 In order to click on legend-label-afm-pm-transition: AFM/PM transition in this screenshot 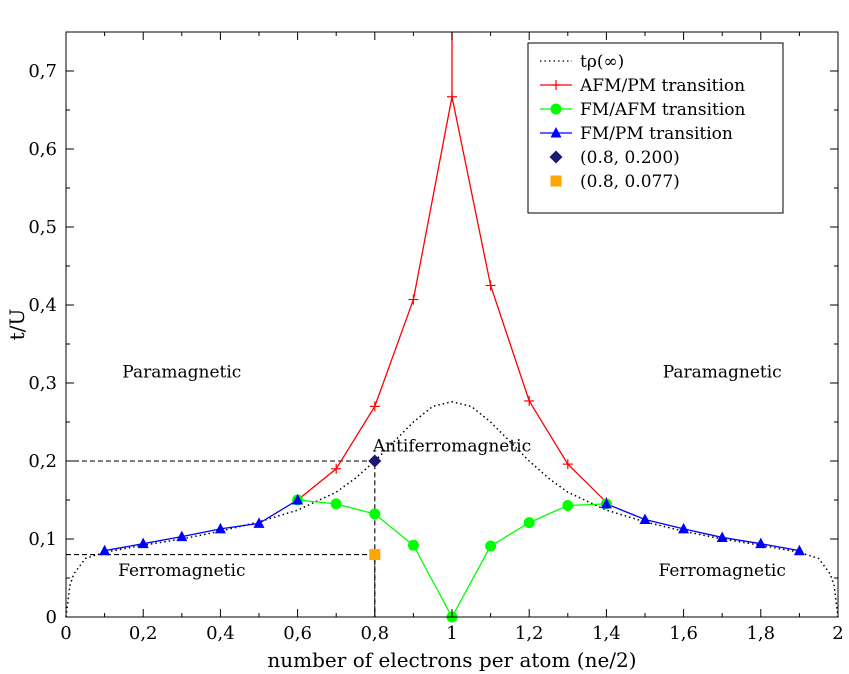, I will do `click(662, 86)`.